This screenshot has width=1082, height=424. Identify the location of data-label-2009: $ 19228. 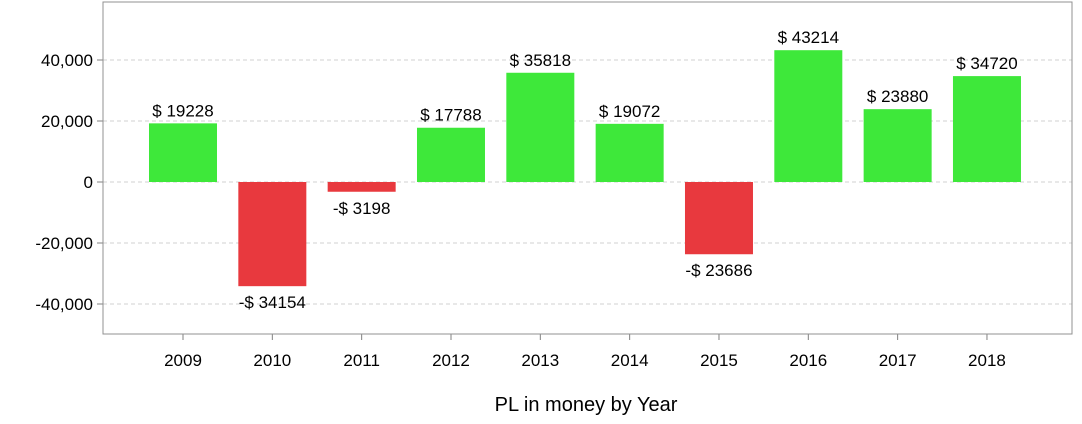
(182, 110).